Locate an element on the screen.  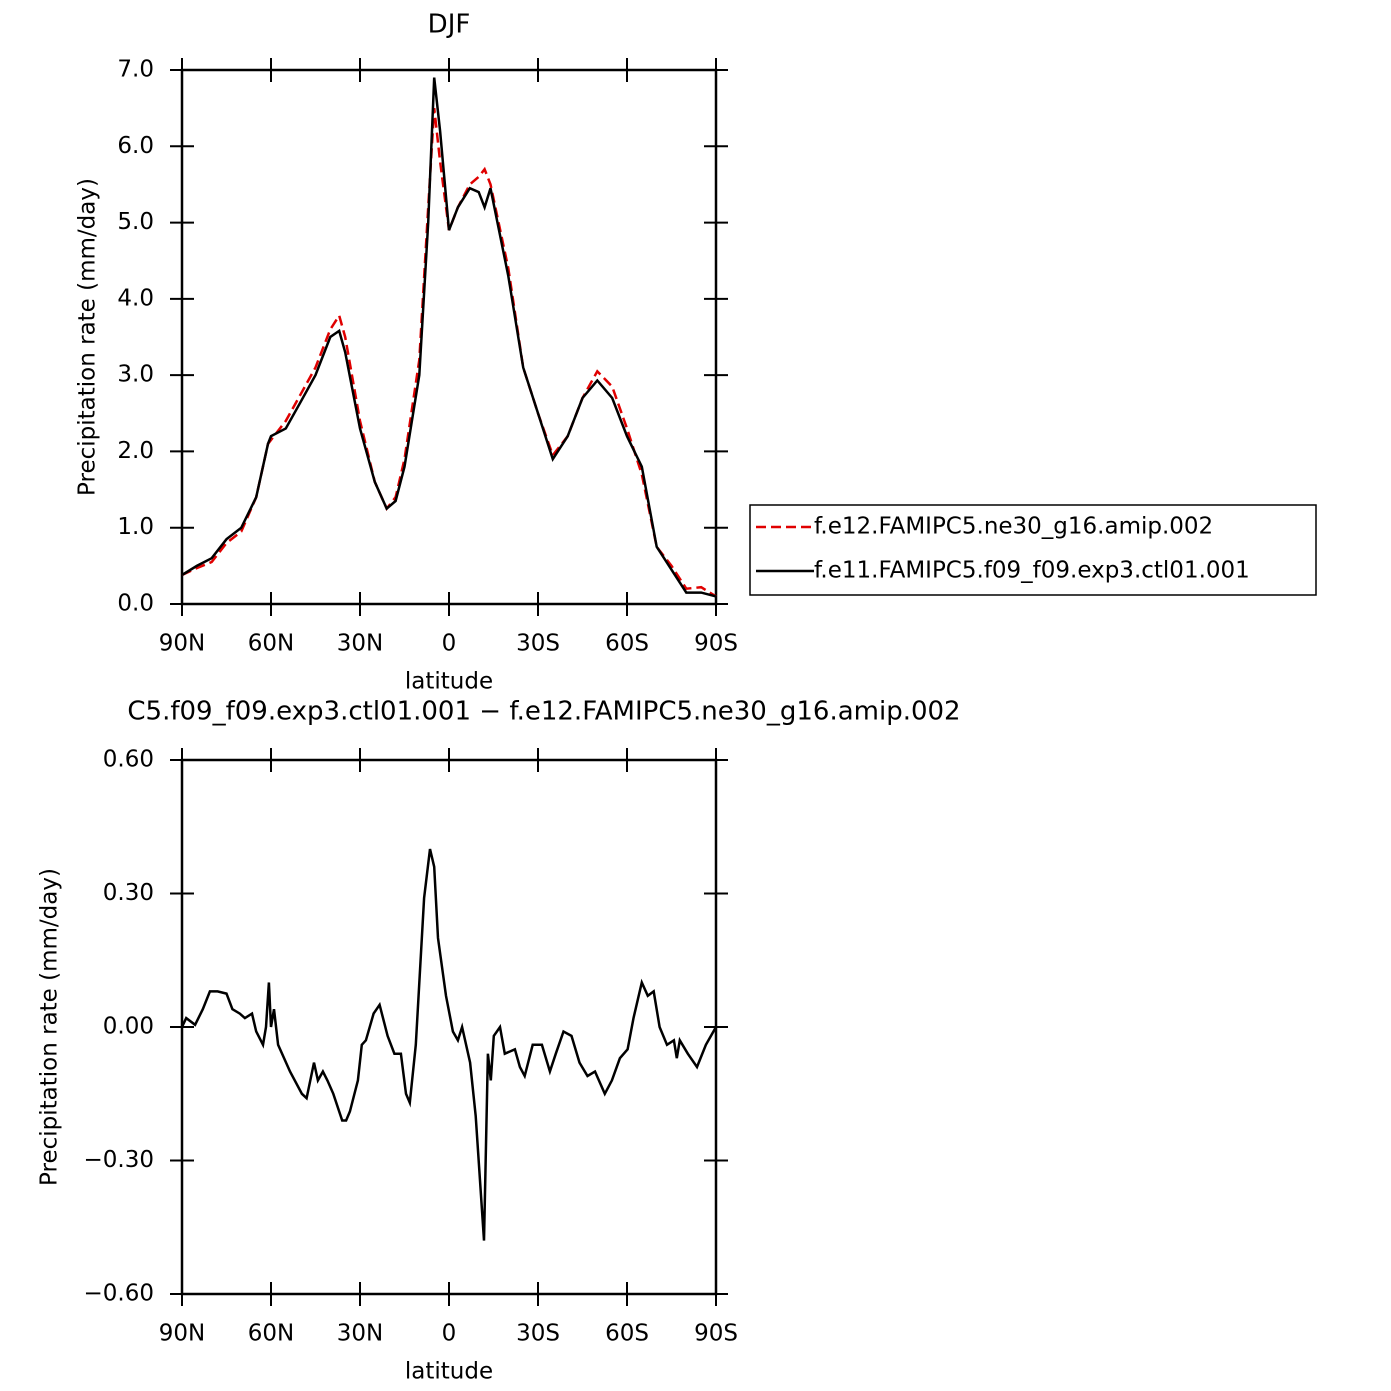
legend-box is located at coordinates (1033, 550).